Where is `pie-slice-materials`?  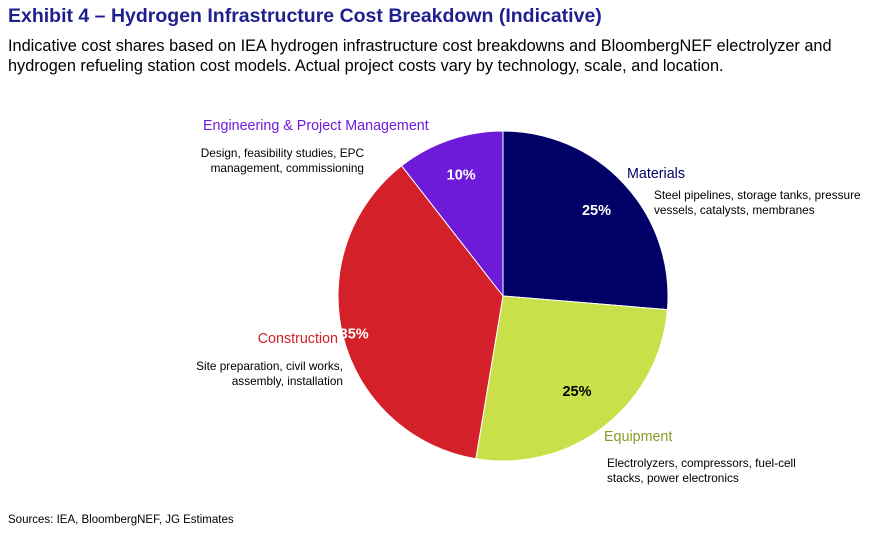
pie-slice-materials is located at coordinates (585, 220).